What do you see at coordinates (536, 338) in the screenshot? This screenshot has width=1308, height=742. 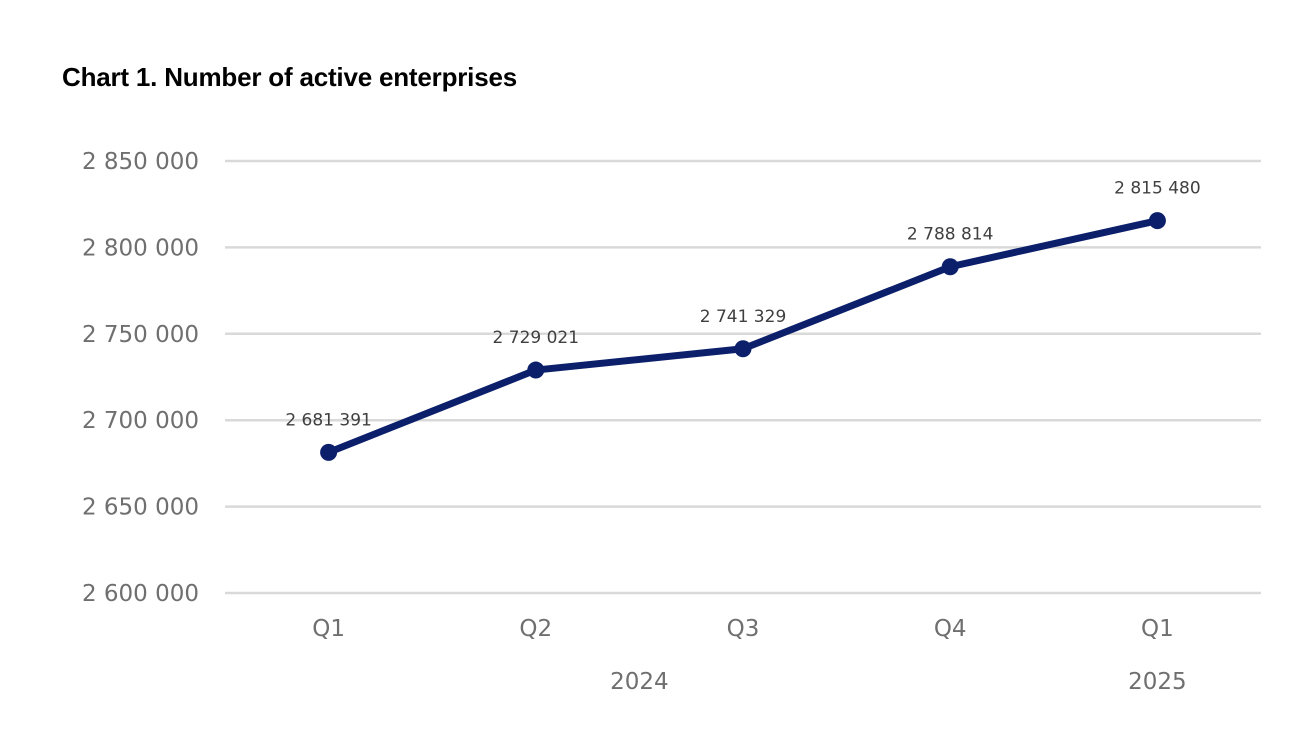 I see `data-label: 2 729 021` at bounding box center [536, 338].